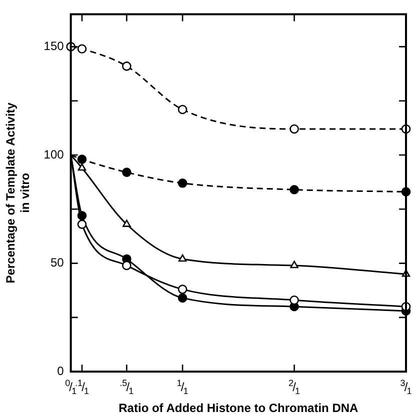 The image size is (420, 420). Describe the element at coordinates (54, 46) in the screenshot. I see `y-tick-label: 150` at that location.